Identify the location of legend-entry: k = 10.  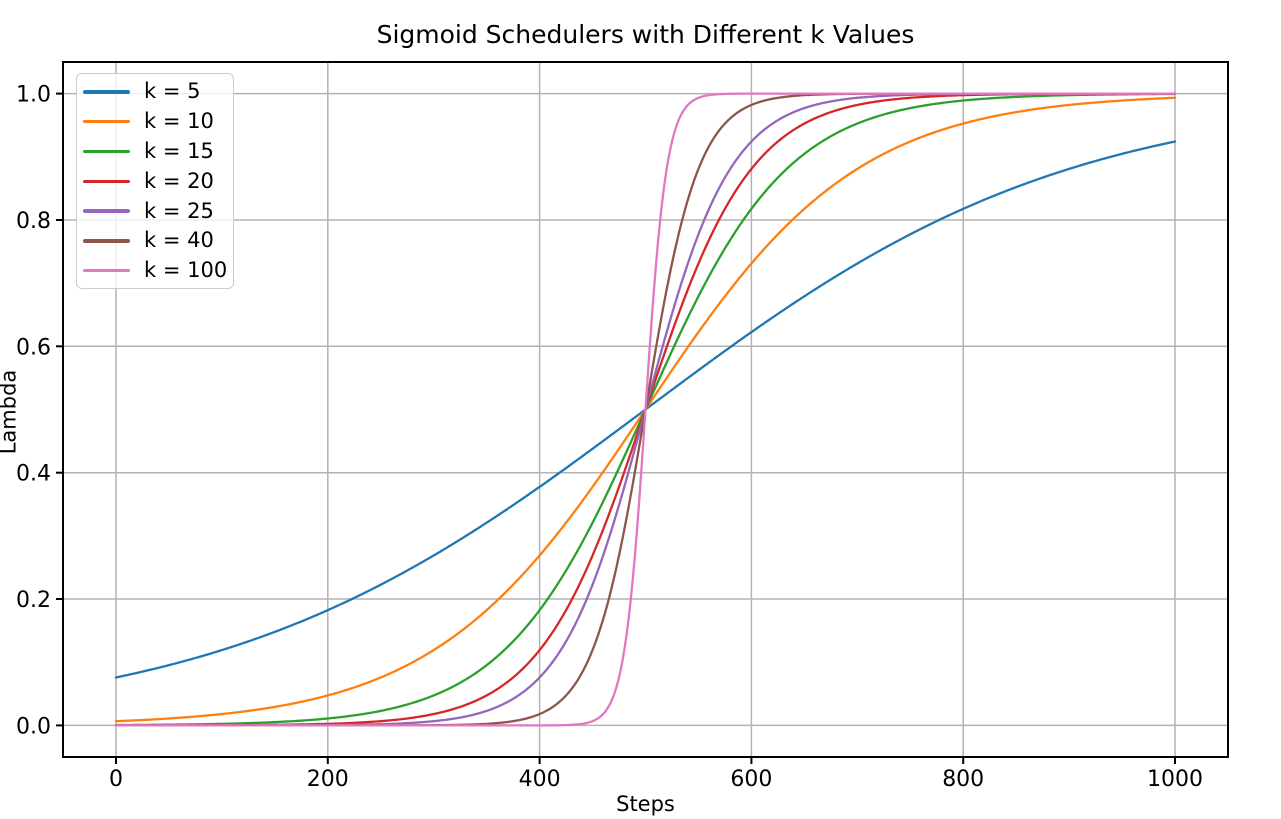
(158, 122).